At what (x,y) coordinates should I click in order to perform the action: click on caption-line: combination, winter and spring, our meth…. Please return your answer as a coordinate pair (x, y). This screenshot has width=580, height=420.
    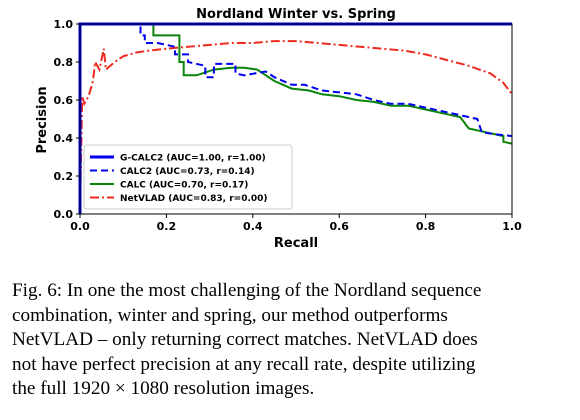
    Looking at the image, I should click on (230, 315).